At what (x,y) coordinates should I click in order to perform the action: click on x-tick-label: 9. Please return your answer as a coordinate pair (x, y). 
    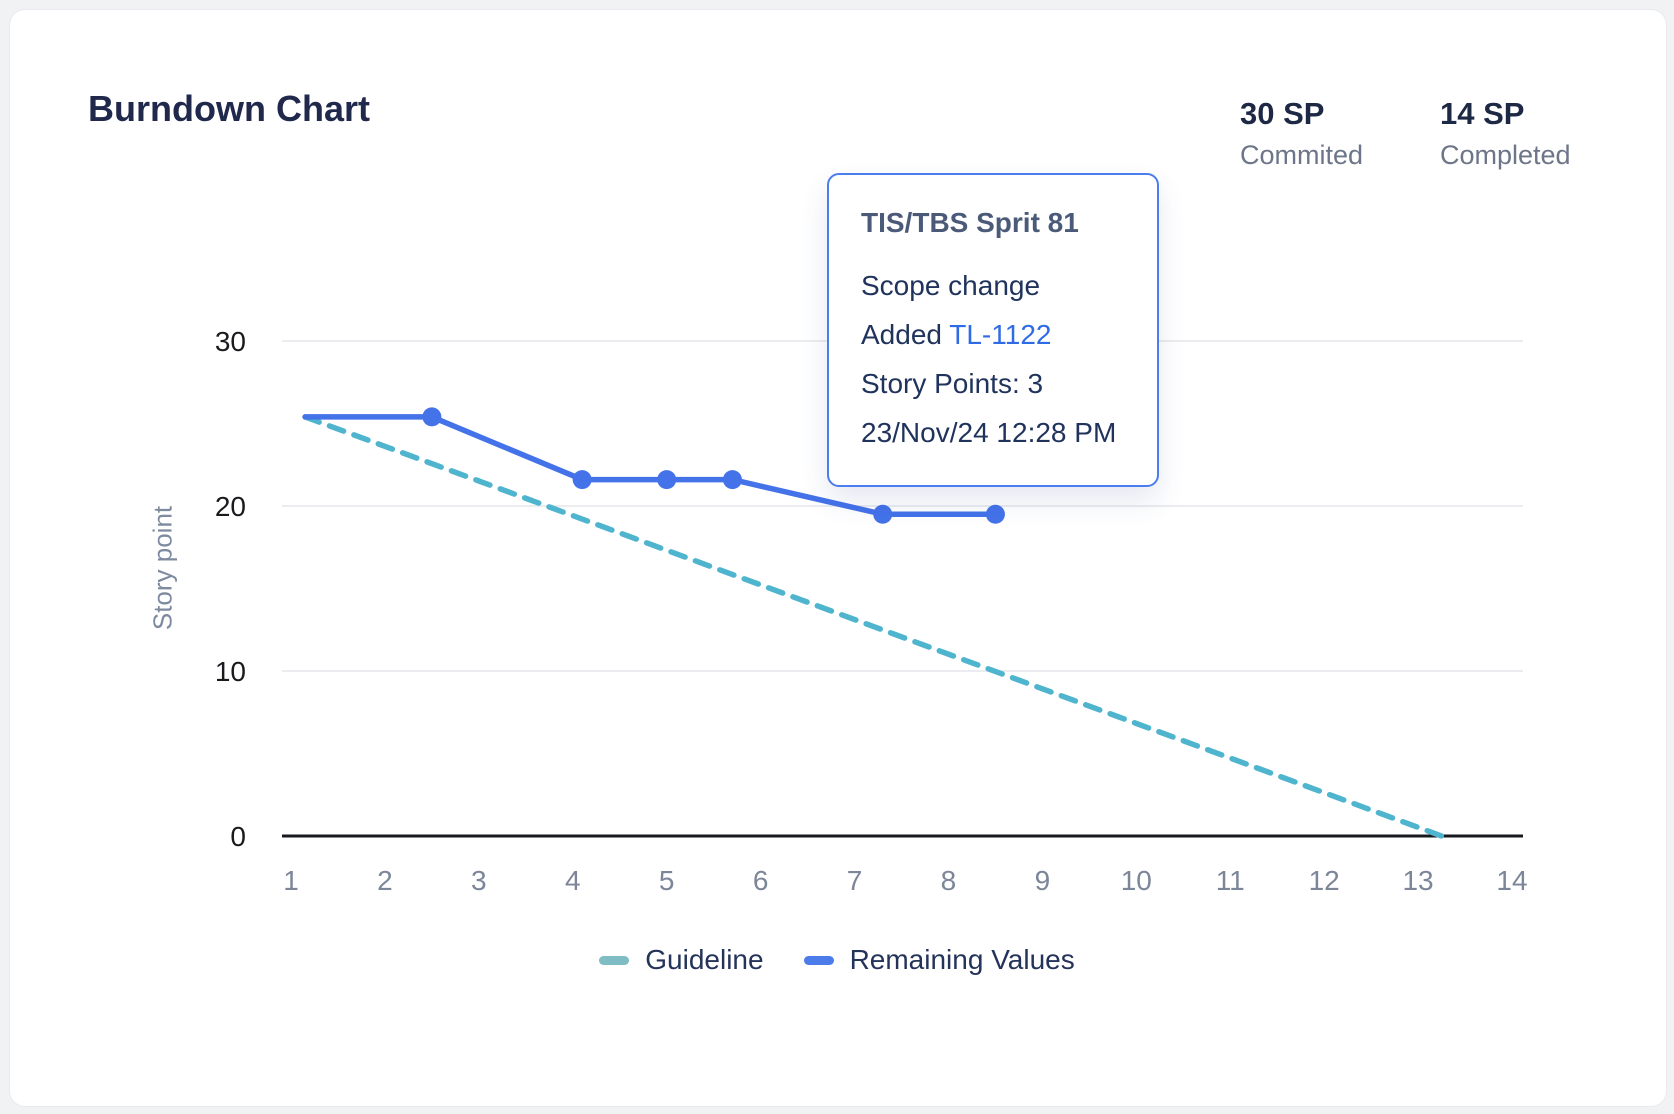
    Looking at the image, I should click on (1043, 880).